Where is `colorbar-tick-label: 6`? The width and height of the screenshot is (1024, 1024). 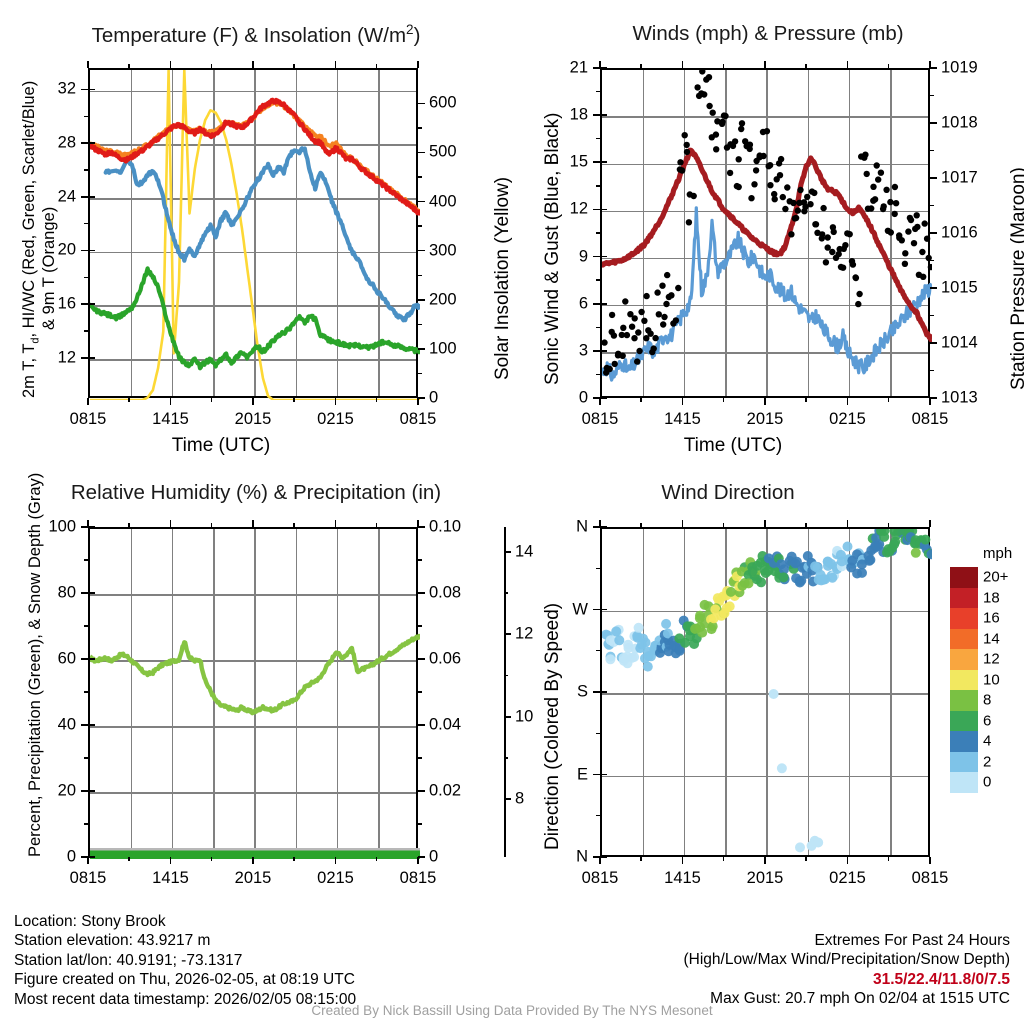
colorbar-tick-label: 6 is located at coordinates (987, 721).